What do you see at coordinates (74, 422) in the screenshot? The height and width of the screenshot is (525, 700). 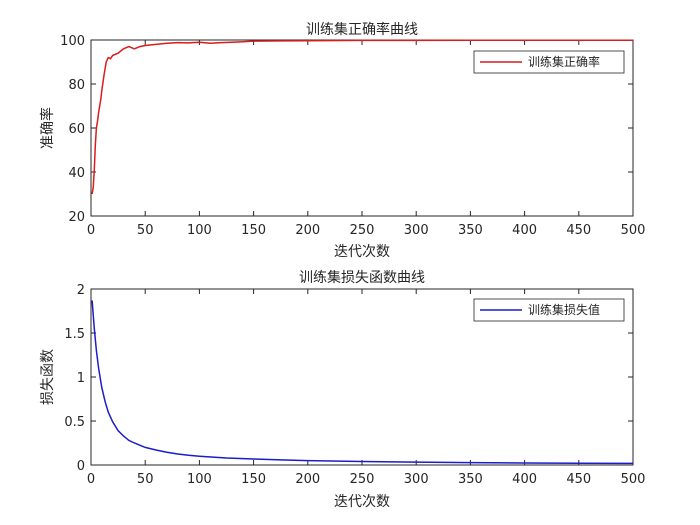 I see `loss-y-tick-label: 0.5` at bounding box center [74, 422].